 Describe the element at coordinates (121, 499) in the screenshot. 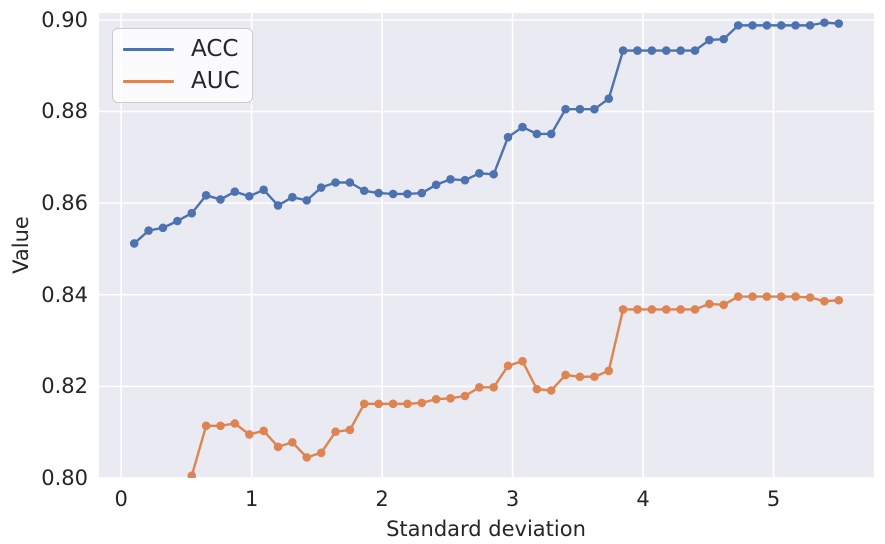

I see `x-tick-label: 0` at that location.